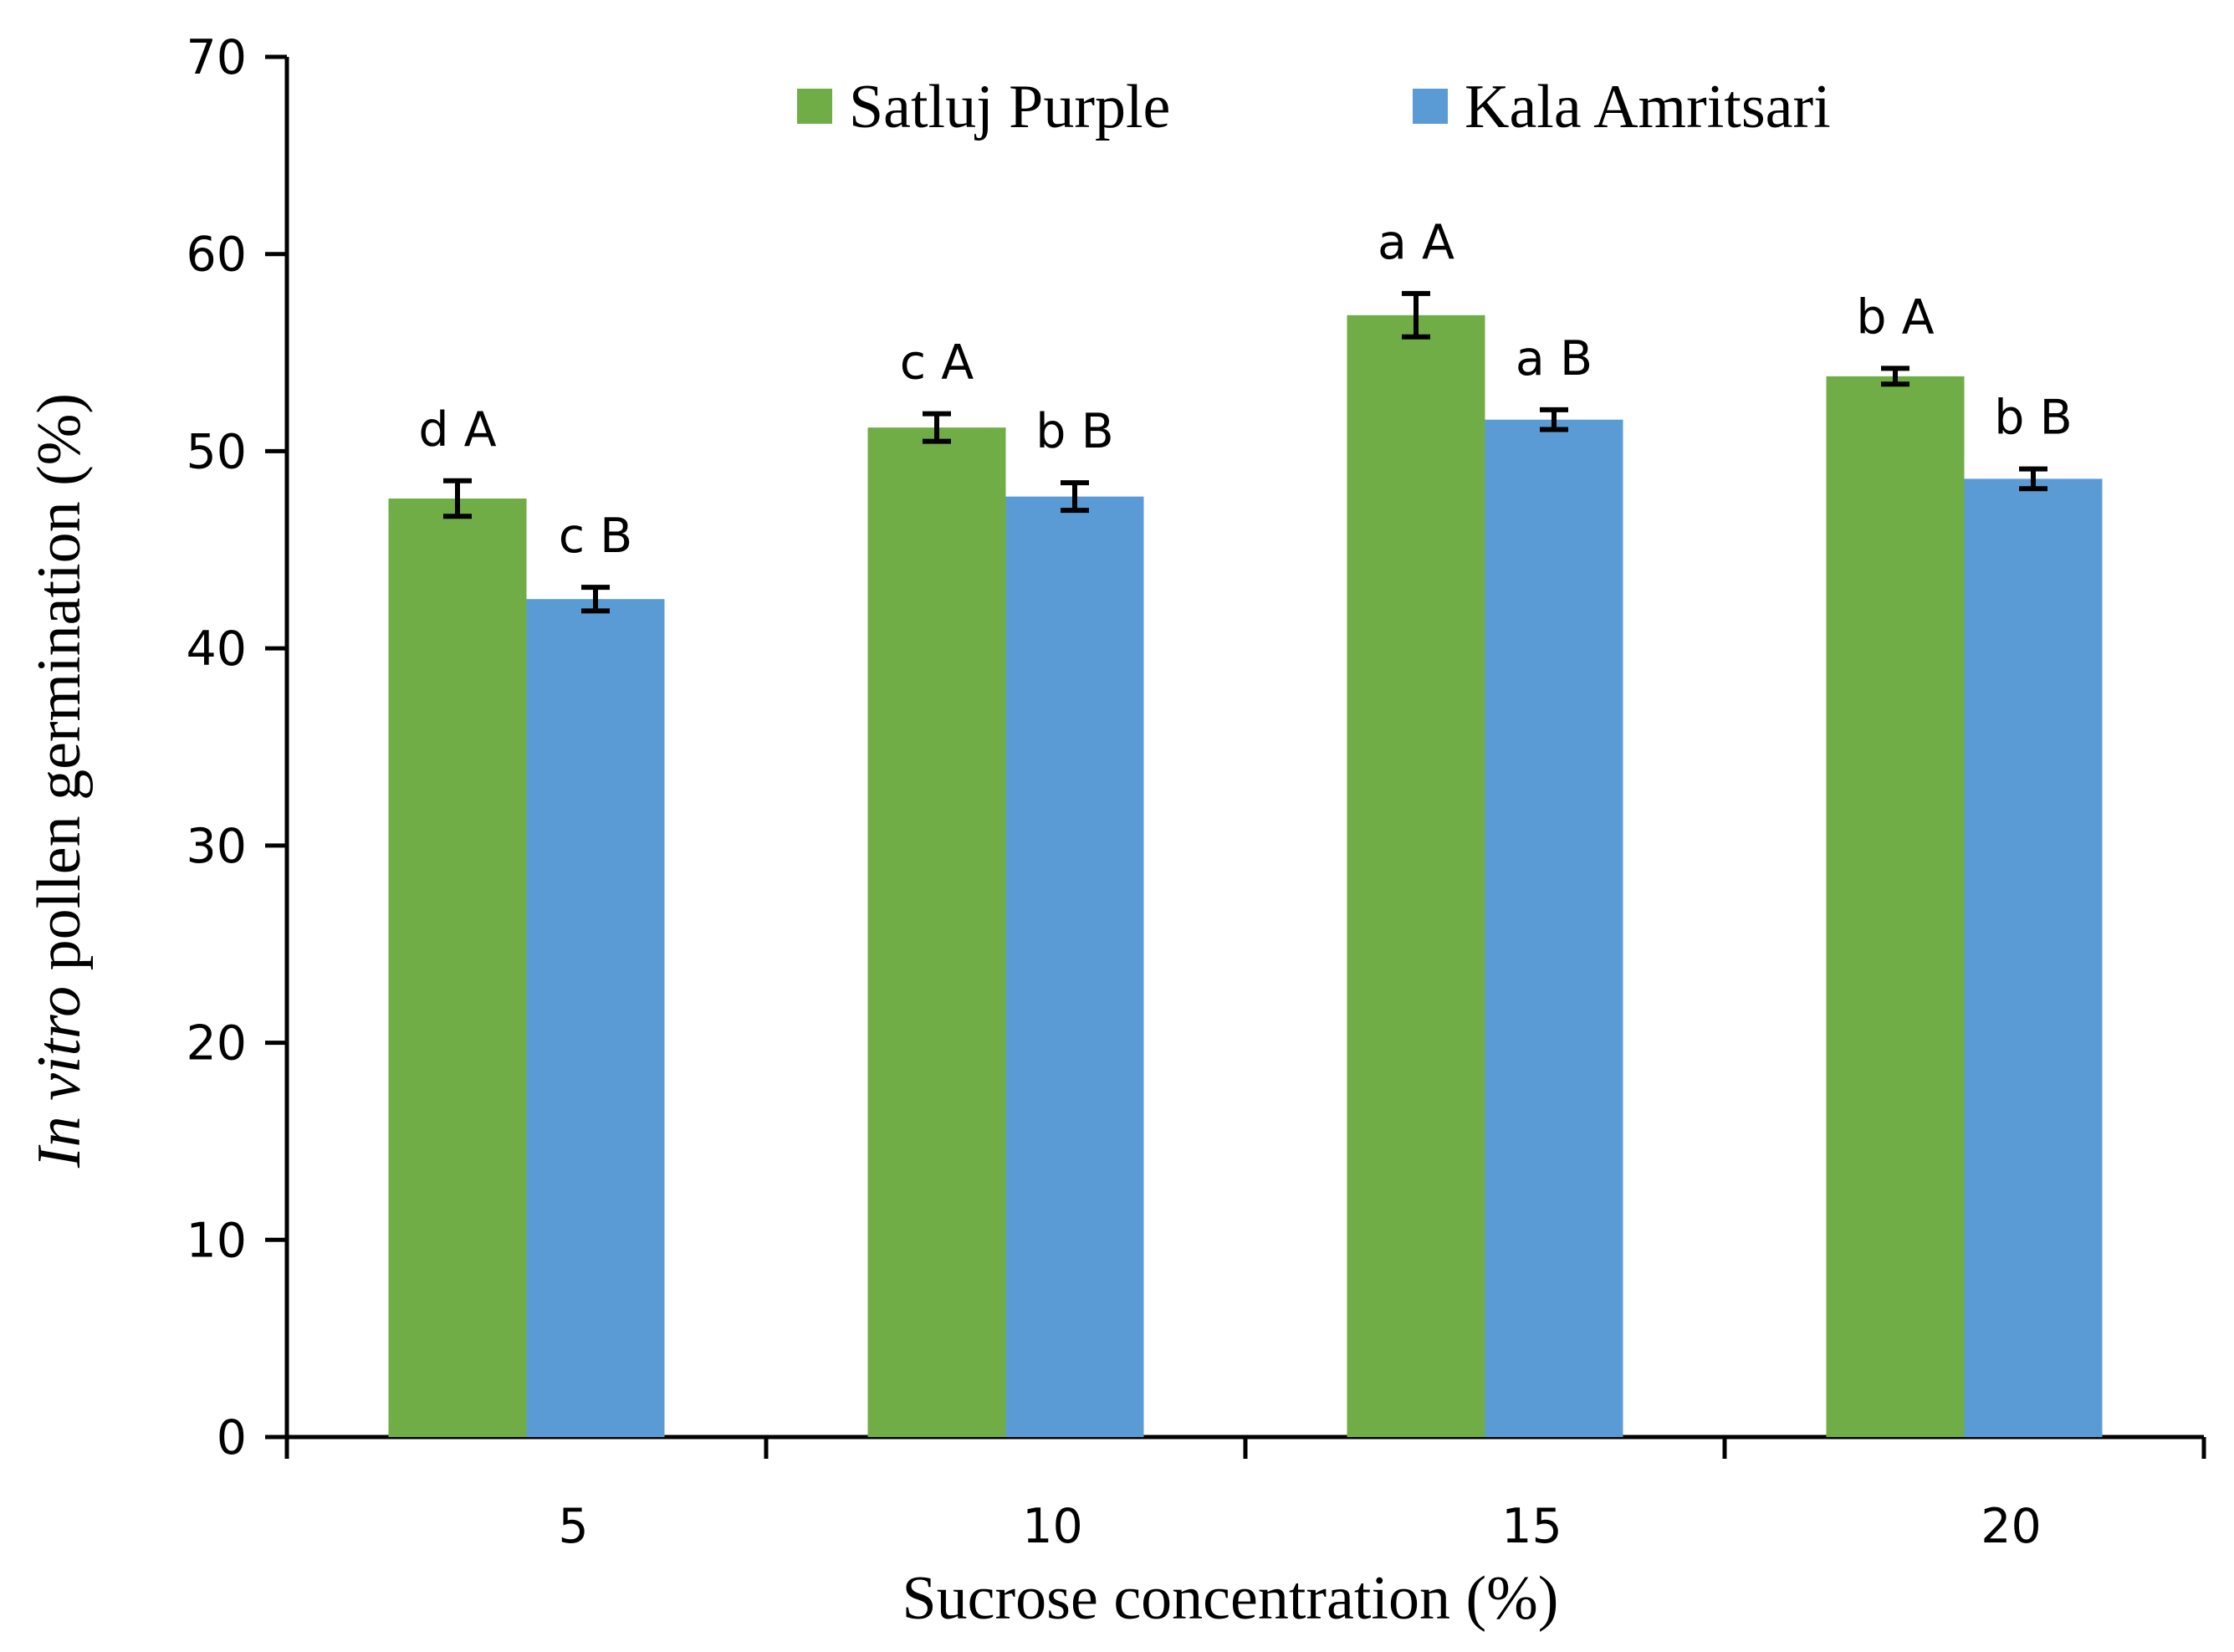 The height and width of the screenshot is (1652, 2234). I want to click on y-tick-label: 70, so click(216, 58).